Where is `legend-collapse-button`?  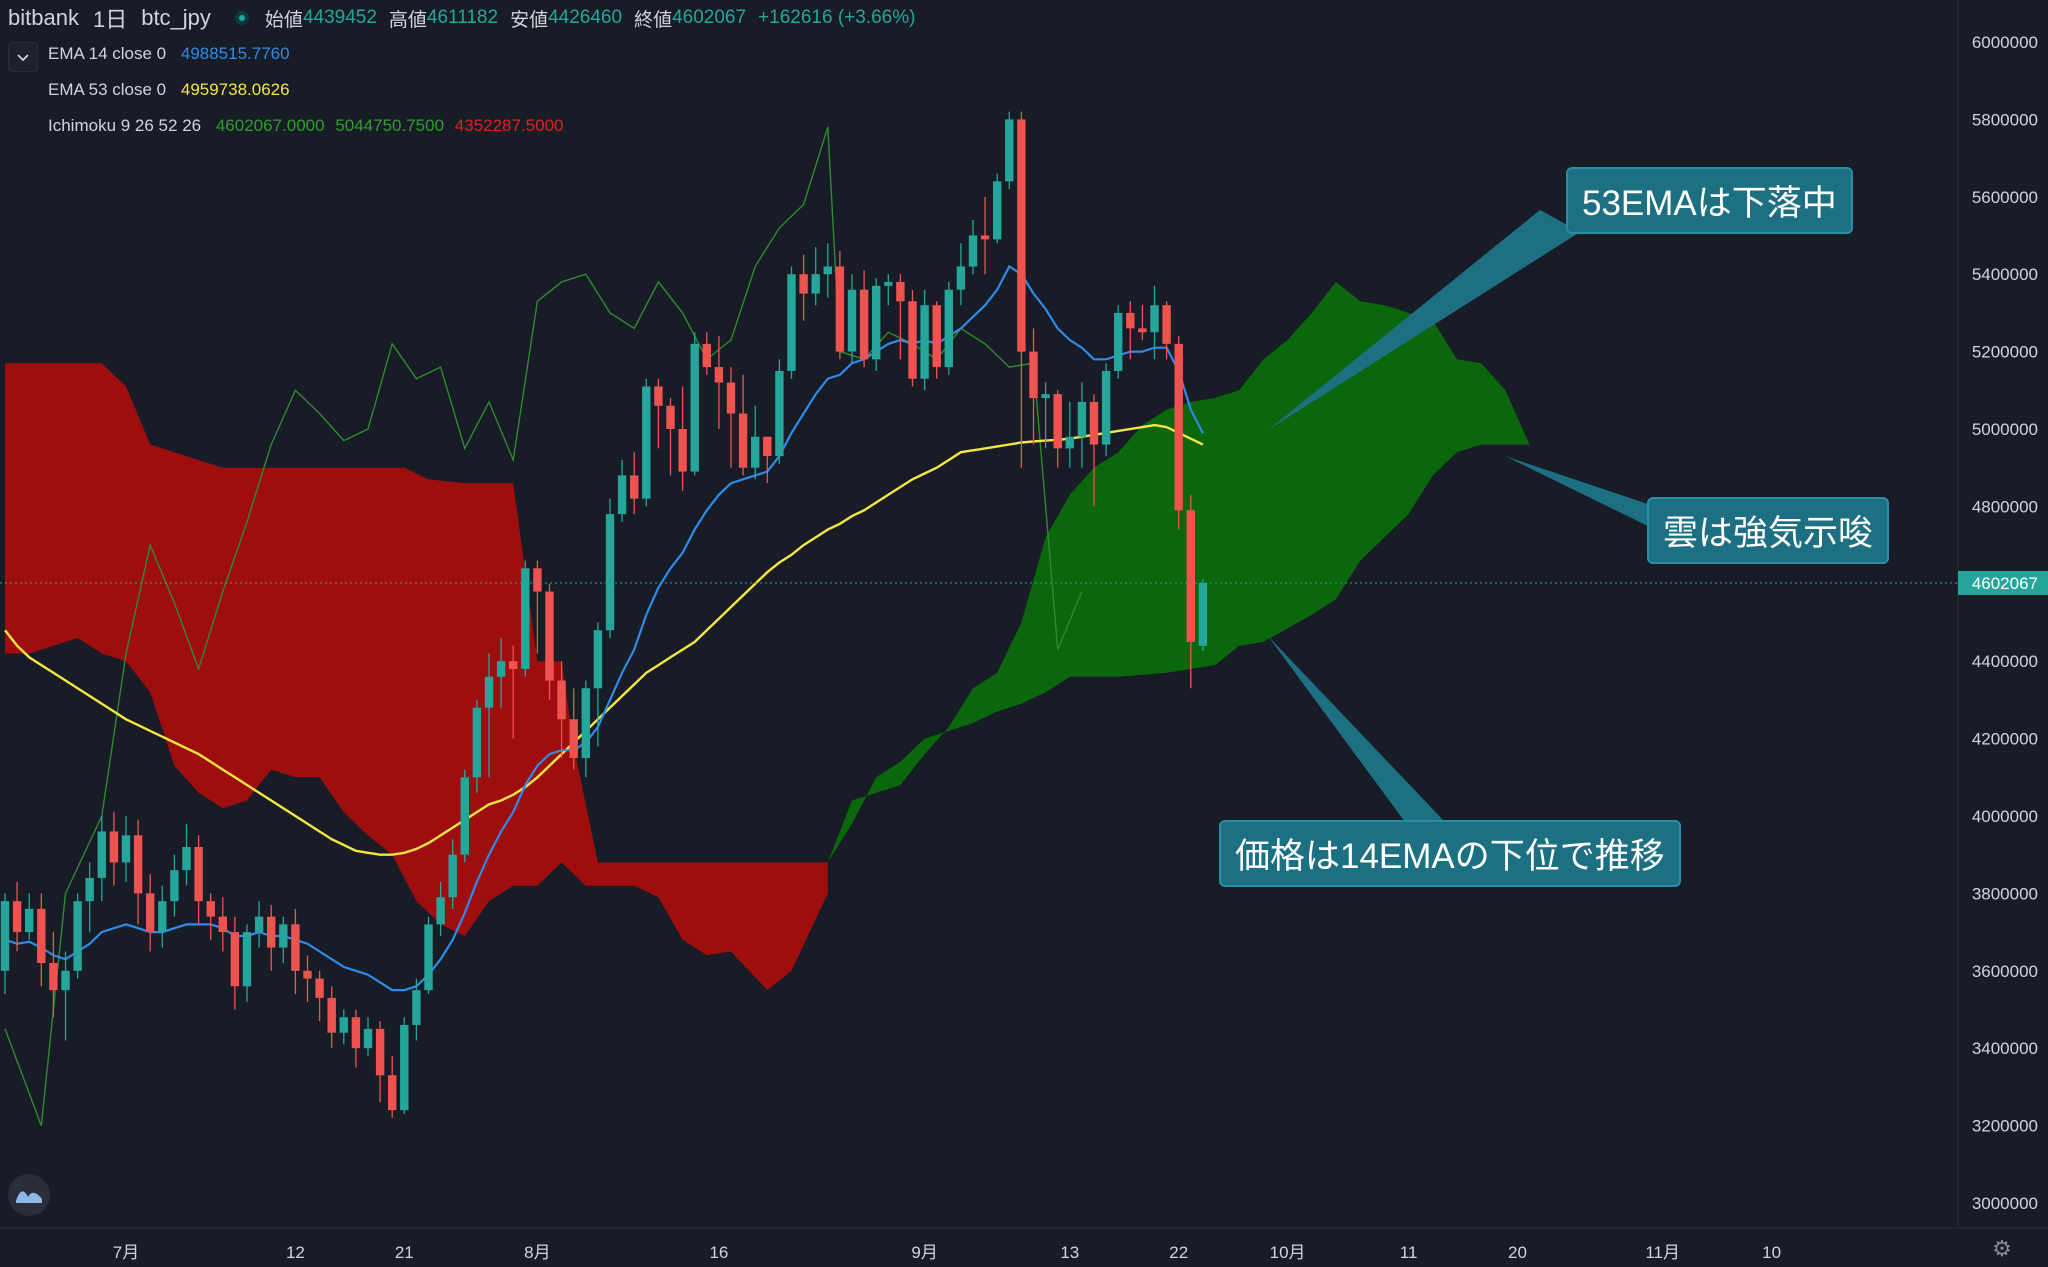 legend-collapse-button is located at coordinates (23, 57).